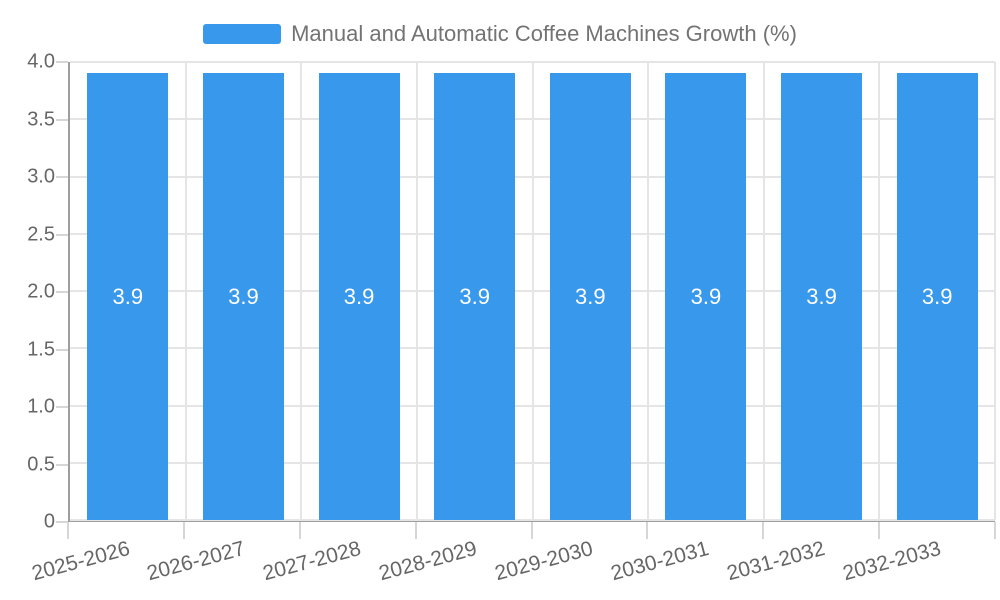 The image size is (1000, 600). I want to click on y-axis-labels: 4.0 3.5 3.0 2.5 2.0 1.5 1.0 0.5 0, so click(30, 292).